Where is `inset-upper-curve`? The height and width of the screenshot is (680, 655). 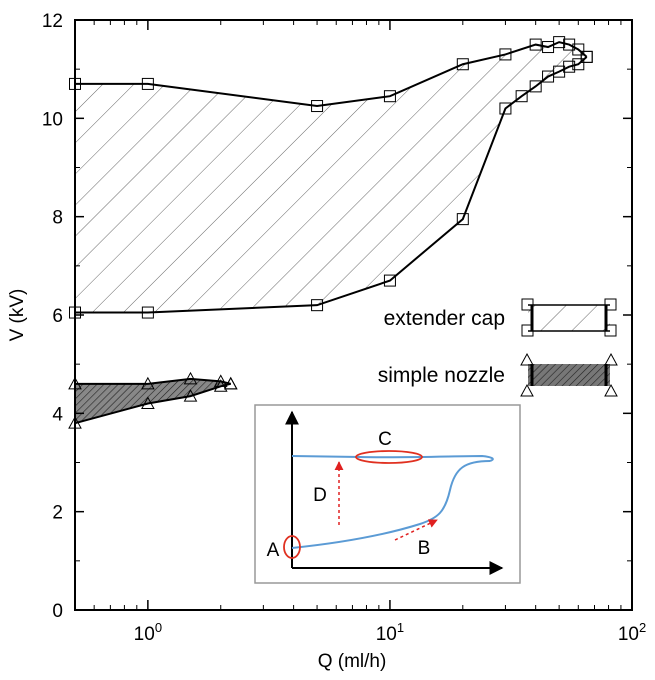
inset-upper-curve is located at coordinates (392, 458).